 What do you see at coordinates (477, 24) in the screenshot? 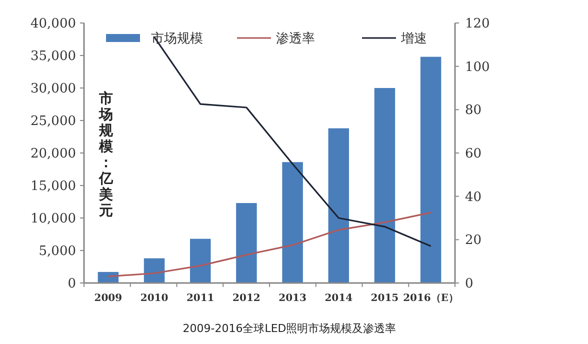
I see `y2-tick-label: 120` at bounding box center [477, 24].